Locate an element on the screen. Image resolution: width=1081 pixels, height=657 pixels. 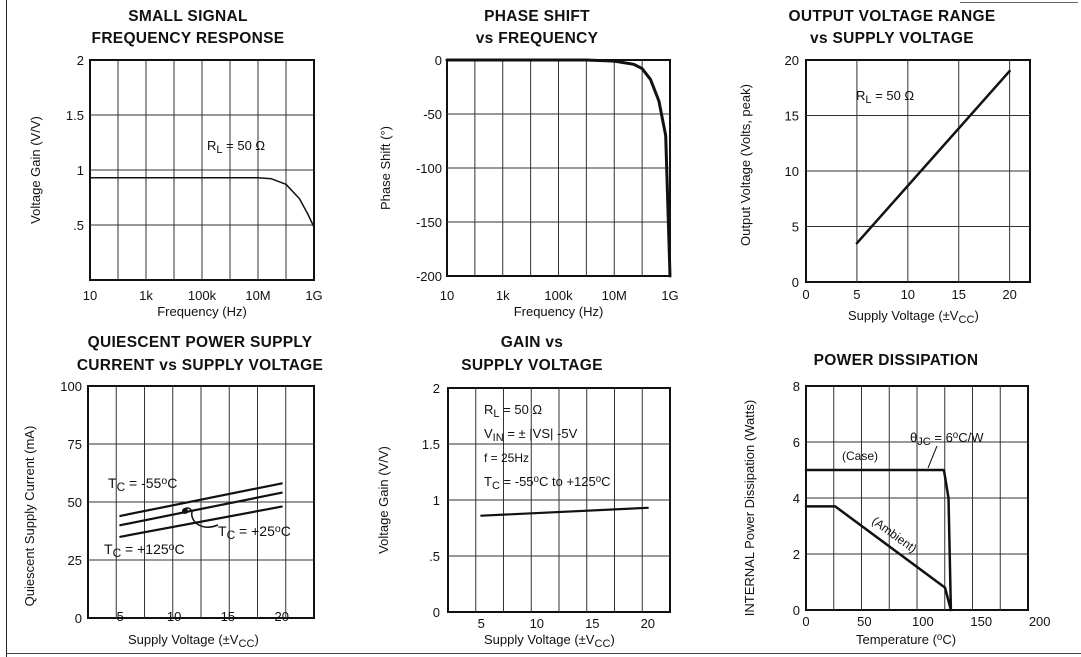
x-axis-label: Temperature (oC) is located at coordinates (906, 639).